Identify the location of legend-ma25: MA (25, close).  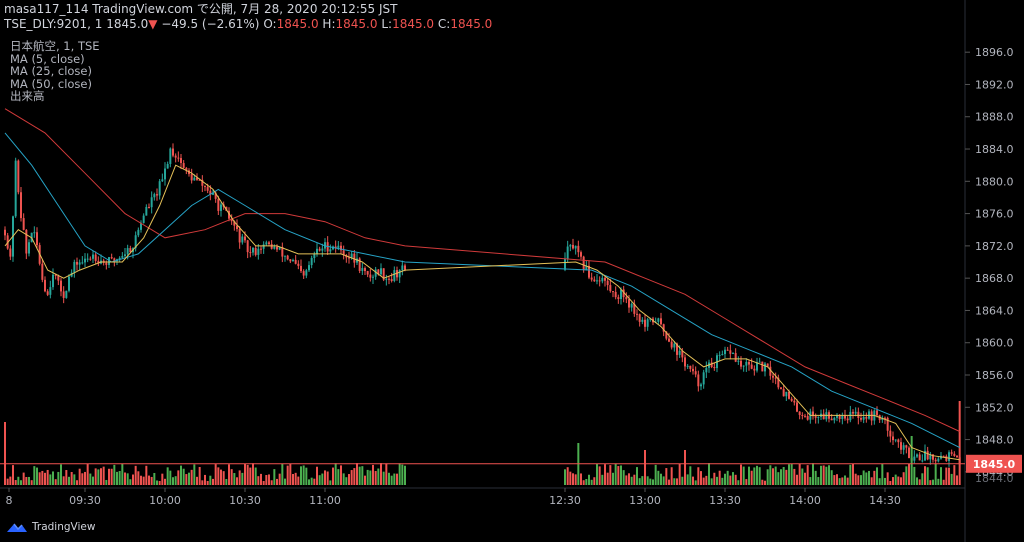
(51, 71).